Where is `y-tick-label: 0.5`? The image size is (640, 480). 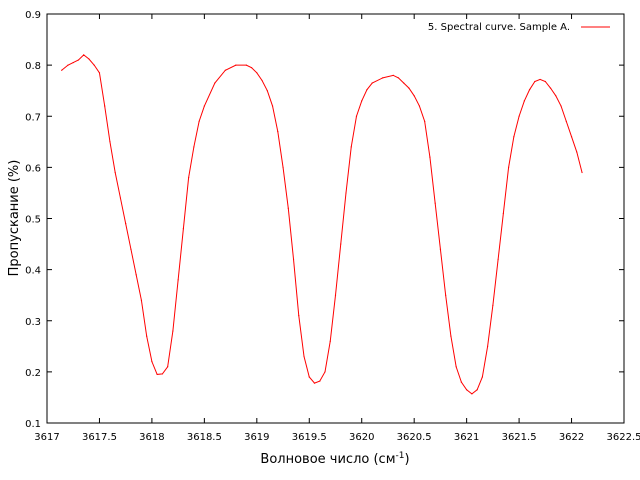 y-tick-label: 0.5 is located at coordinates (33, 220).